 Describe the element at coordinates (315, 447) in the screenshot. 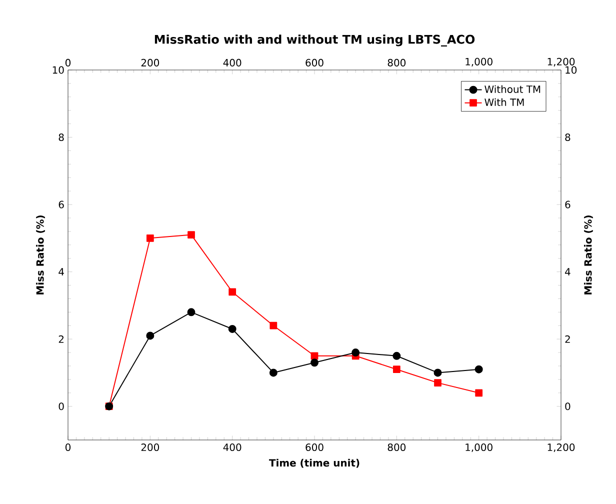

I see `x-tick-label: 600` at that location.